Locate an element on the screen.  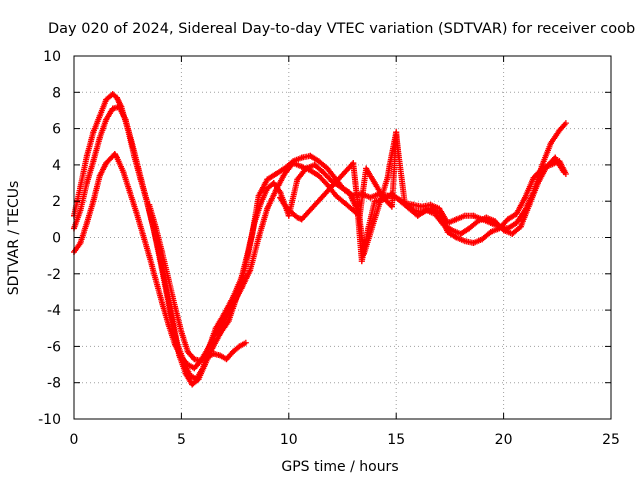
y-tick-label: -2 is located at coordinates (54, 275).